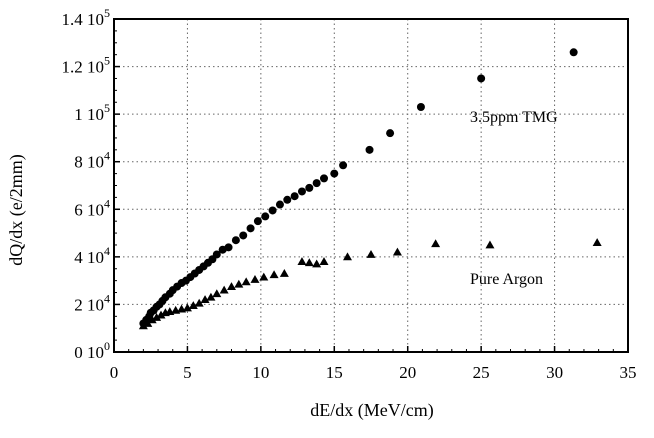 The height and width of the screenshot is (438, 654). Describe the element at coordinates (370, 284) in the screenshot. I see `argon-series` at that location.